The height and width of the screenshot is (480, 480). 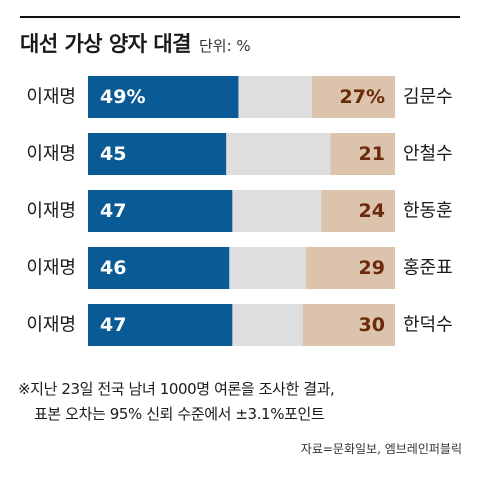 I want to click on right-candidate-name: 김문수, so click(x=428, y=97).